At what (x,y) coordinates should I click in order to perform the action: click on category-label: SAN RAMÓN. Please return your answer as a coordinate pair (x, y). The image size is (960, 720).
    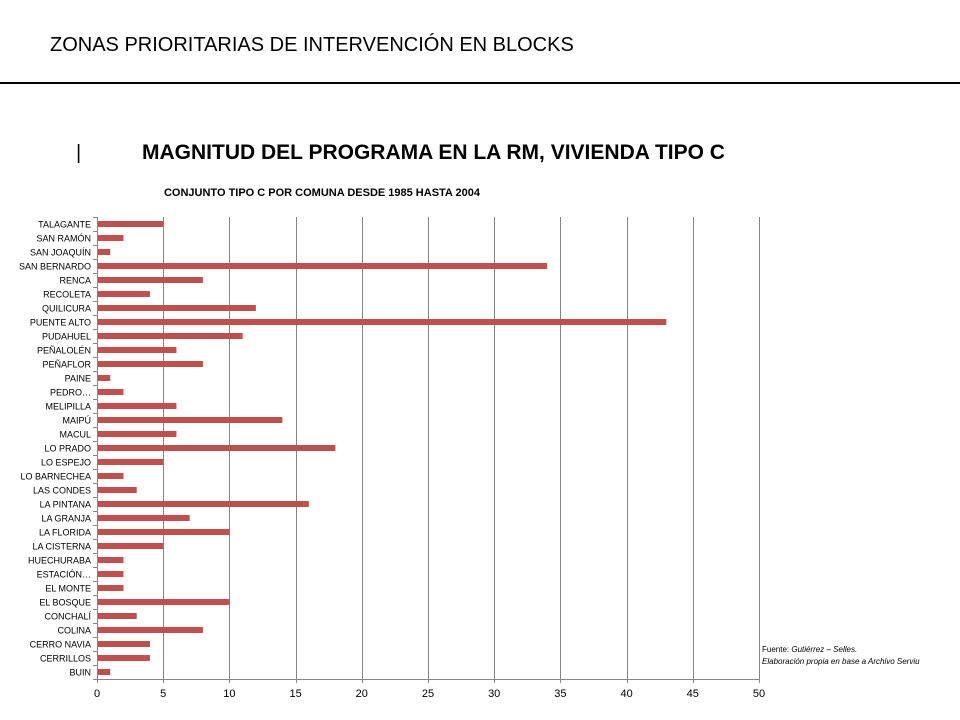
    Looking at the image, I should click on (63, 239).